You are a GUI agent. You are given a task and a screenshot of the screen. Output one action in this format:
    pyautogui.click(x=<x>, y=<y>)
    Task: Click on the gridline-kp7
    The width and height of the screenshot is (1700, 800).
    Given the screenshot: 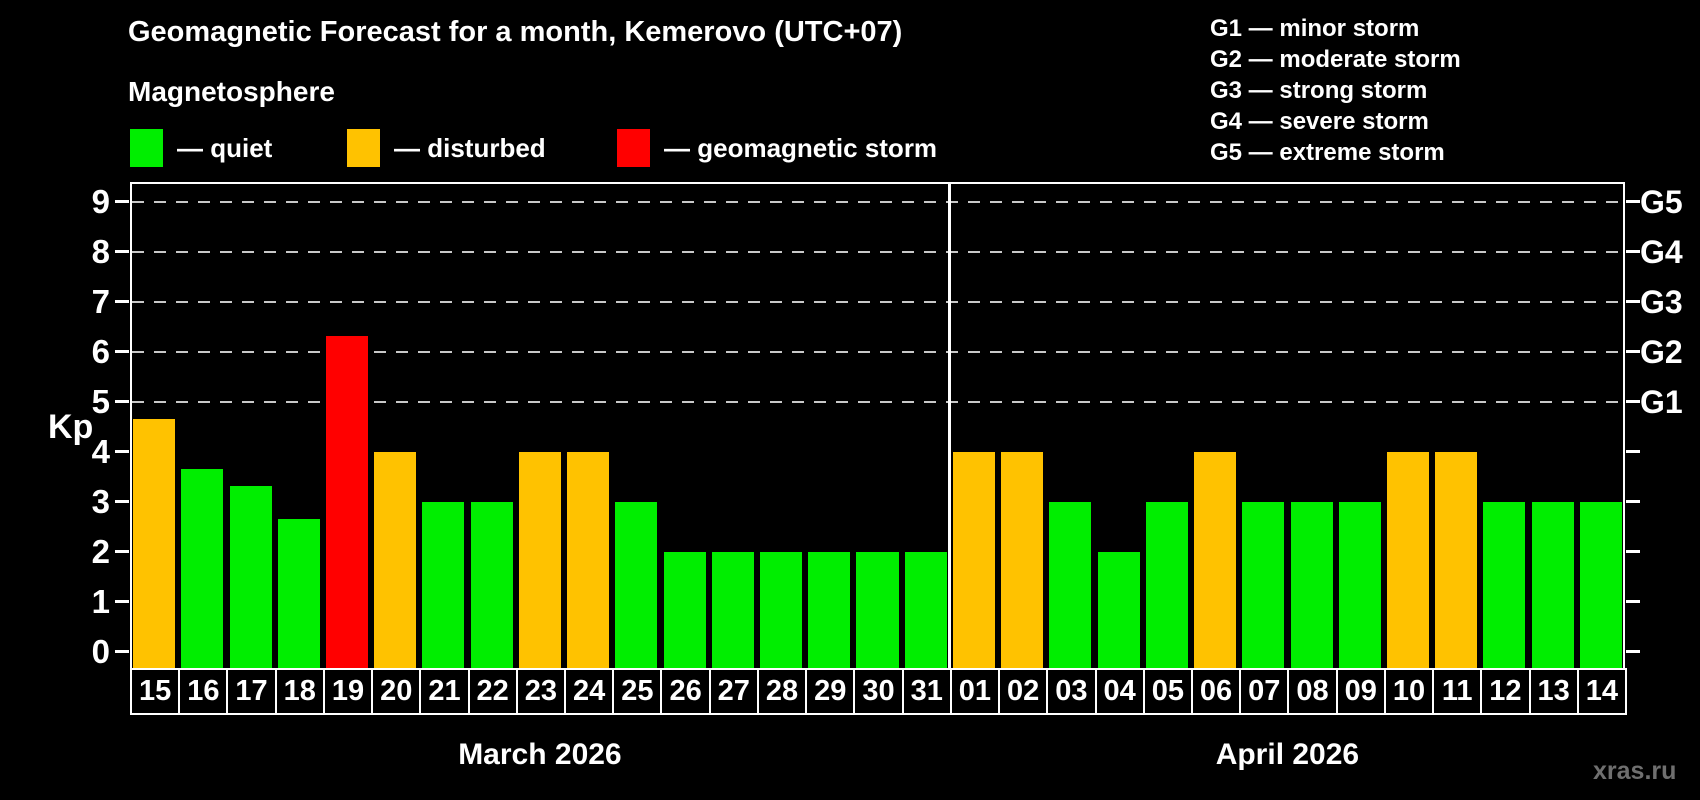 What is the action you would take?
    pyautogui.click(x=877, y=302)
    